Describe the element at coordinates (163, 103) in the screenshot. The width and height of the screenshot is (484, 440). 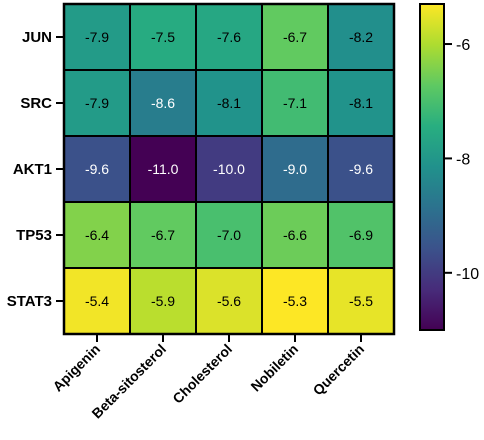
I see `cell-value-label: -8.6` at that location.